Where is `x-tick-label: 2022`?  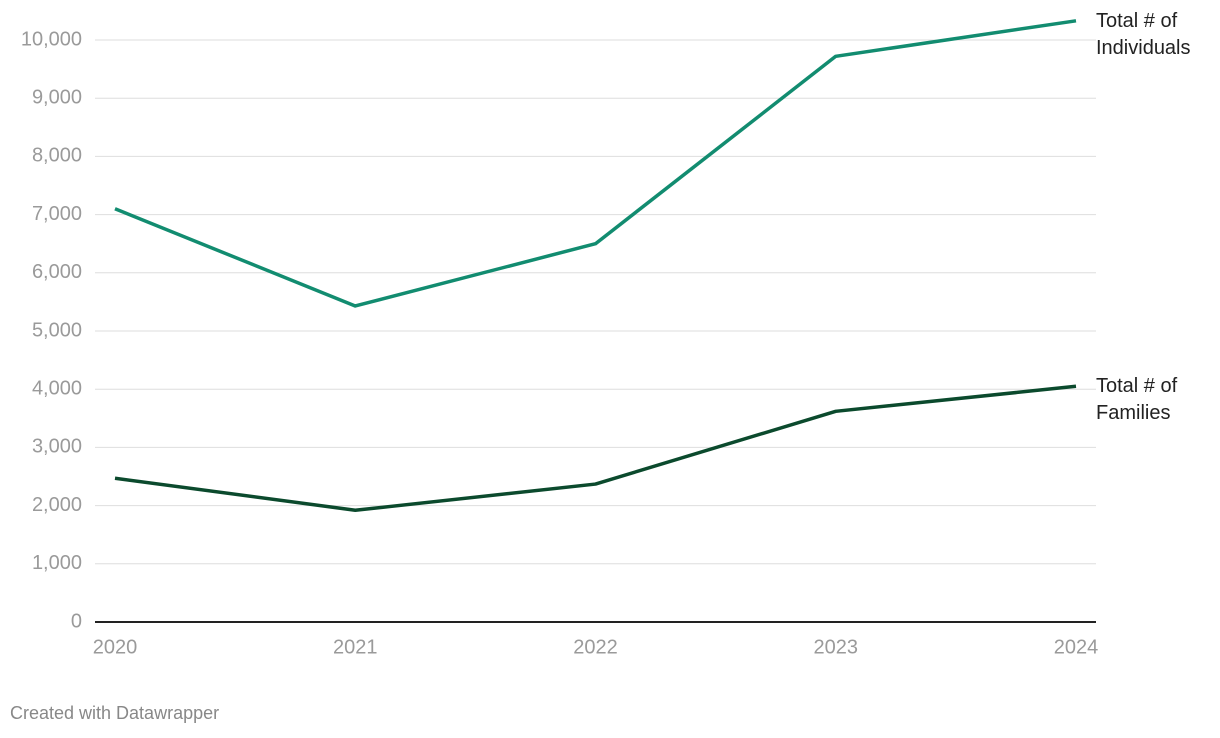 x-tick-label: 2022 is located at coordinates (595, 647).